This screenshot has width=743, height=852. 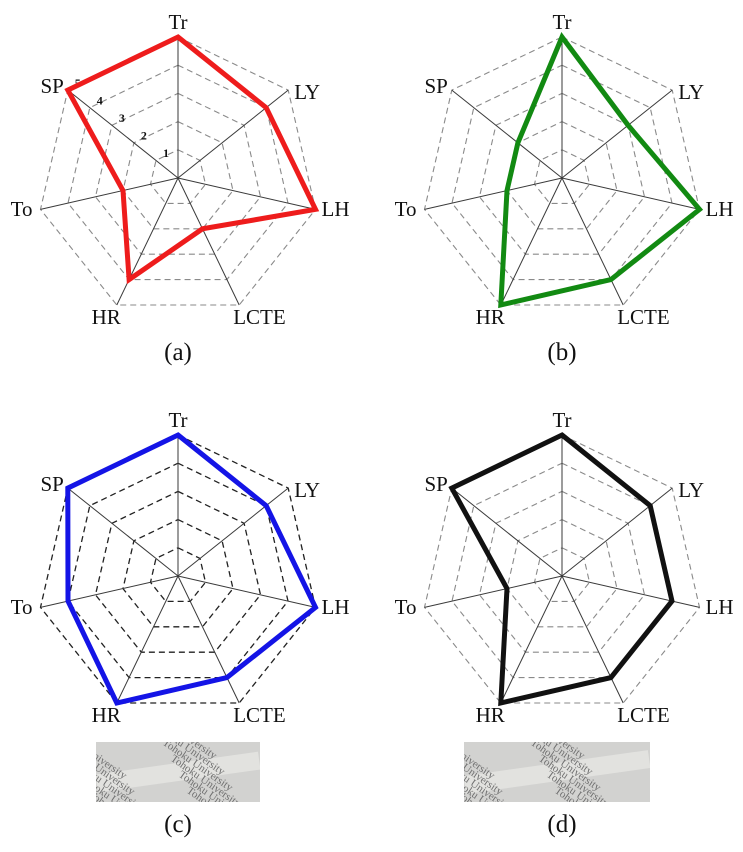 I want to click on panel-caption: (b), so click(x=561, y=352).